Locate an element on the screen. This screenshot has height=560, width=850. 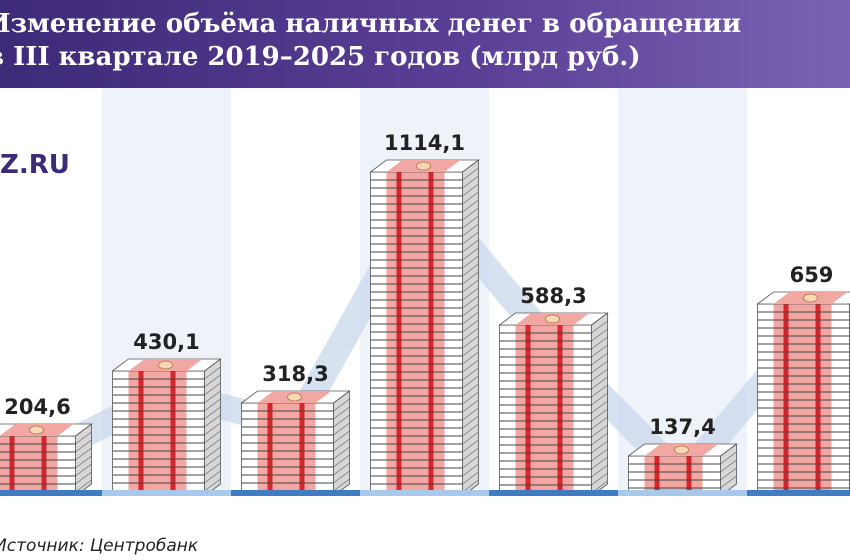
tick-label: 2023 is located at coordinates (554, 494).